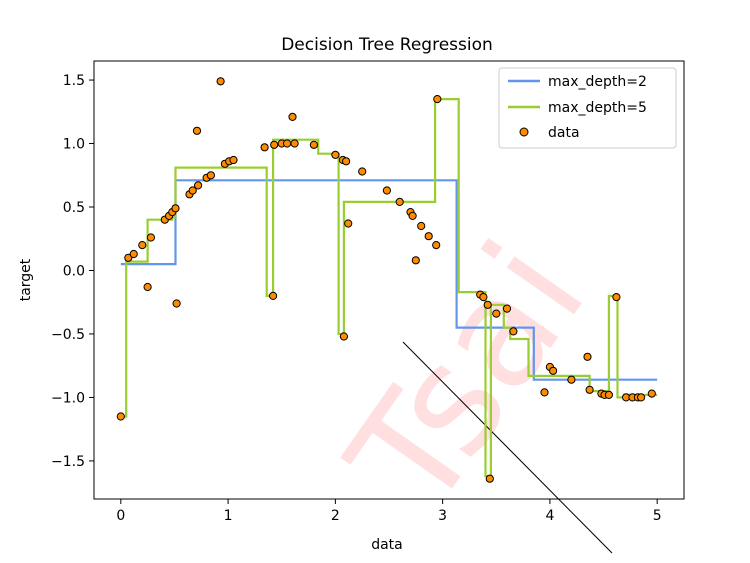 The width and height of the screenshot is (750, 563). What do you see at coordinates (228, 516) in the screenshot?
I see `x-tick-label: 1` at bounding box center [228, 516].